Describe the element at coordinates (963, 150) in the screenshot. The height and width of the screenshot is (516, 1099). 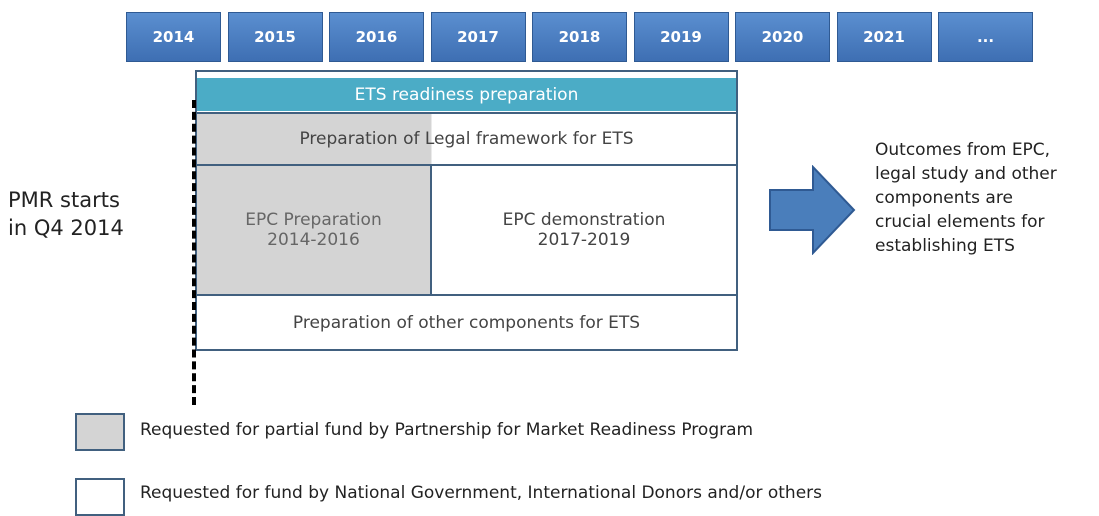
I see `outcome-line: Outcomes from EPC,` at that location.